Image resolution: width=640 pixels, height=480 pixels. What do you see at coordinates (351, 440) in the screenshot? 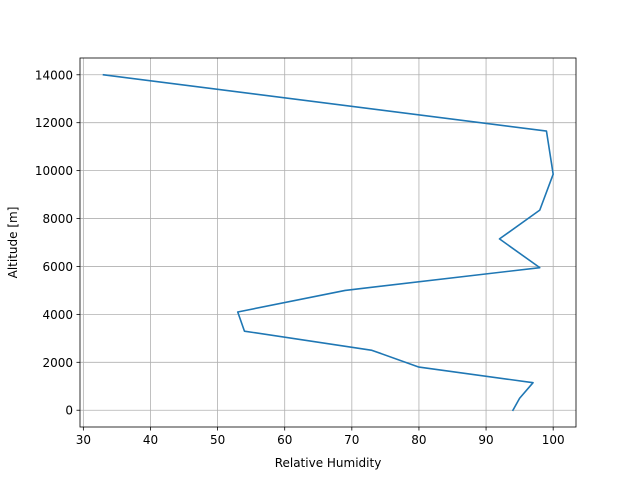
I see `x-tick-label: 70` at bounding box center [351, 440].